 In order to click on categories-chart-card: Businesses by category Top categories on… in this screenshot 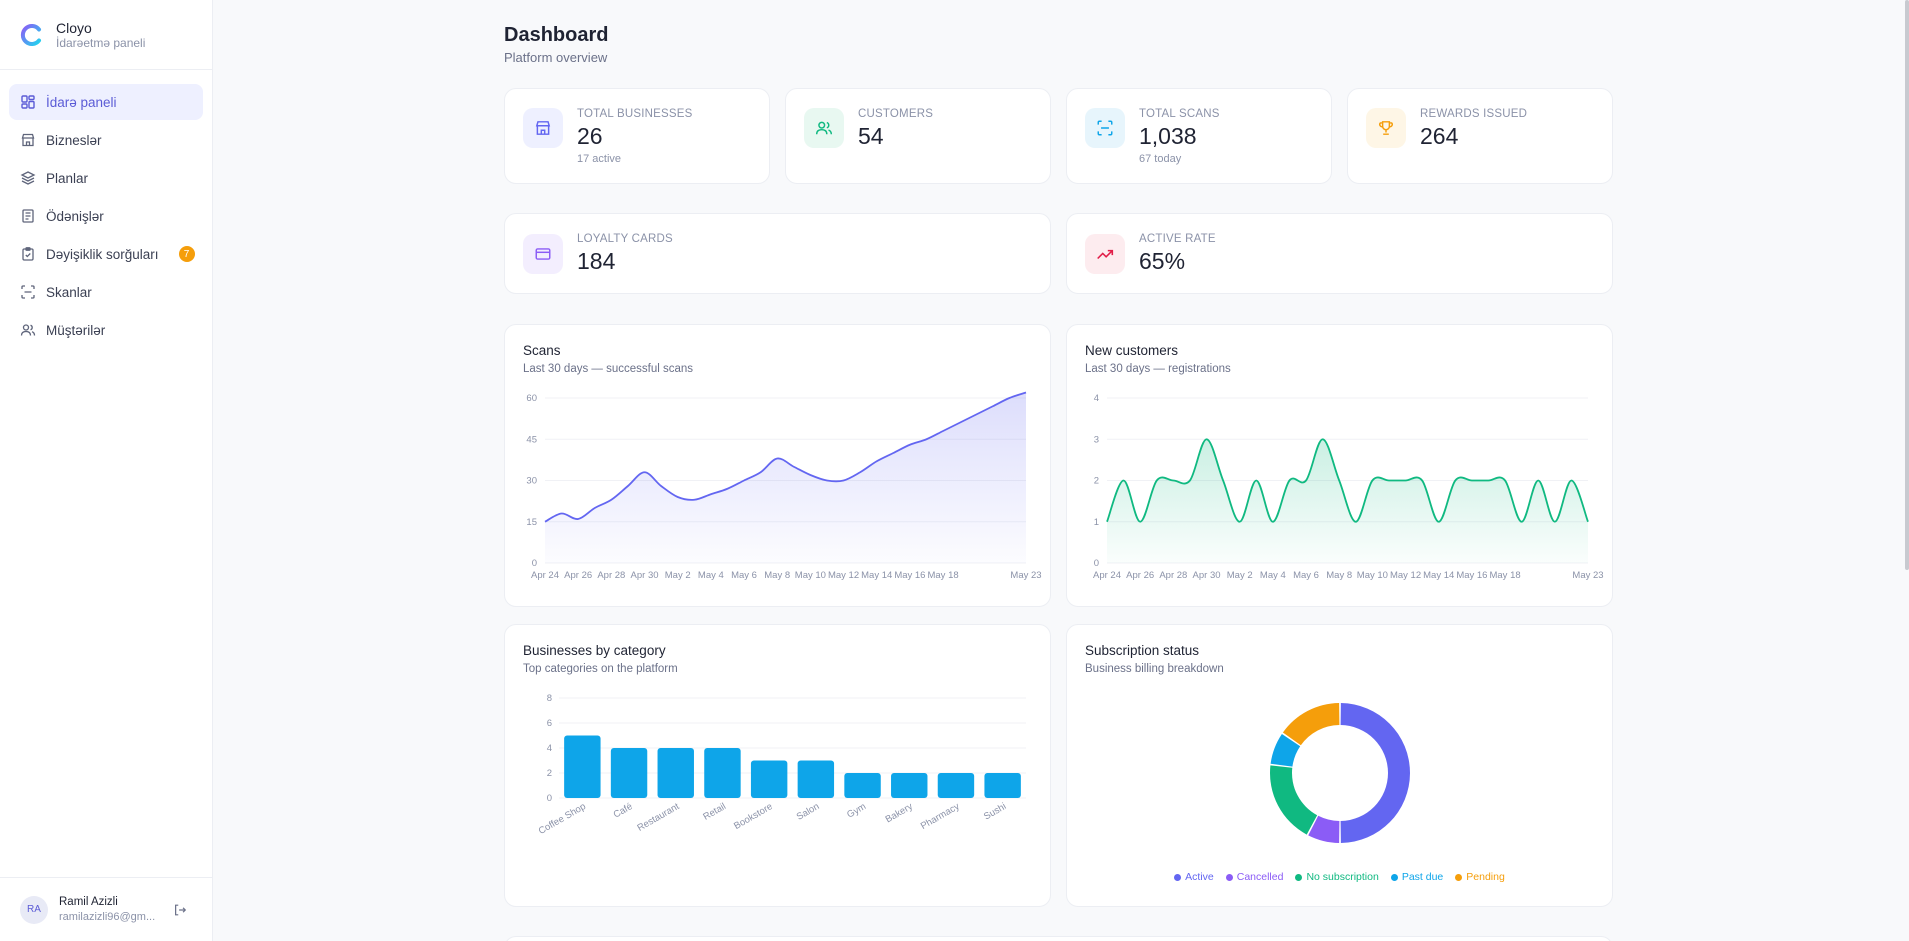, I will do `click(777, 765)`.